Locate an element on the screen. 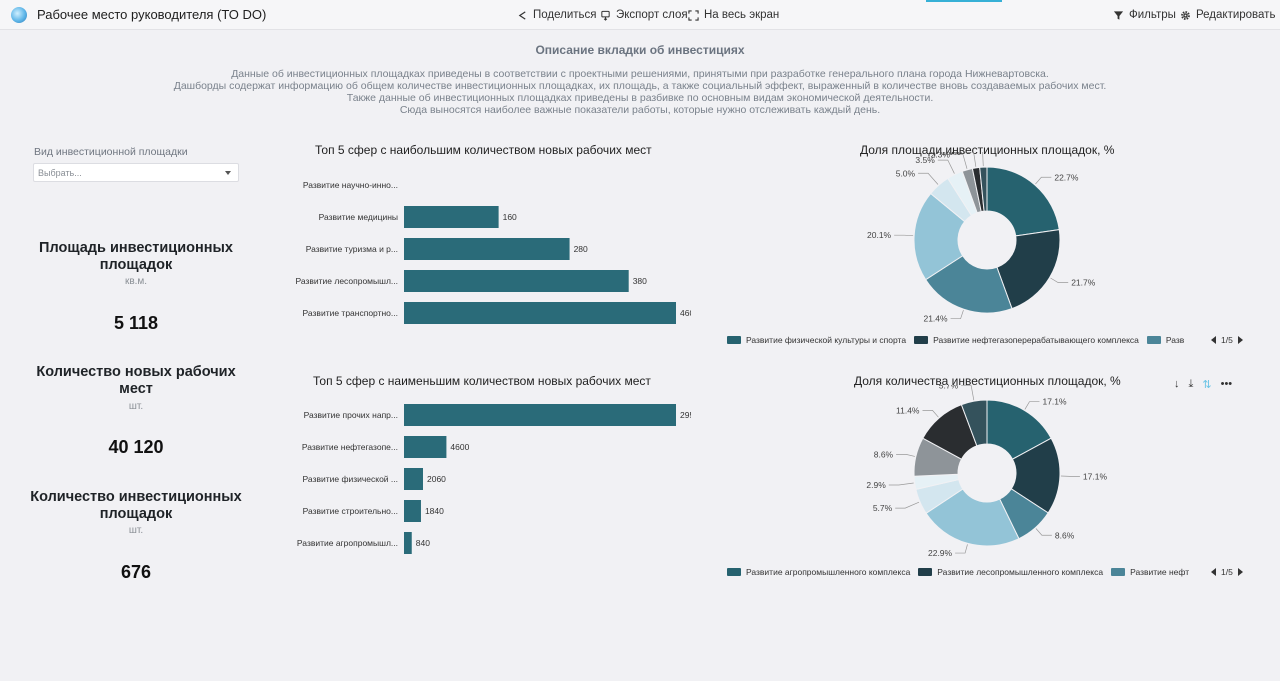 The height and width of the screenshot is (681, 1280). legend-item: Разв is located at coordinates (1165, 340).